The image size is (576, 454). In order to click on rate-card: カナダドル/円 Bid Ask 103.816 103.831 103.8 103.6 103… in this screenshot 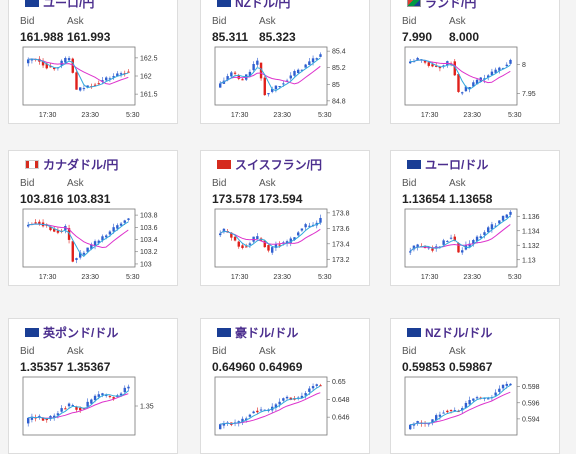, I will do `click(93, 218)`.